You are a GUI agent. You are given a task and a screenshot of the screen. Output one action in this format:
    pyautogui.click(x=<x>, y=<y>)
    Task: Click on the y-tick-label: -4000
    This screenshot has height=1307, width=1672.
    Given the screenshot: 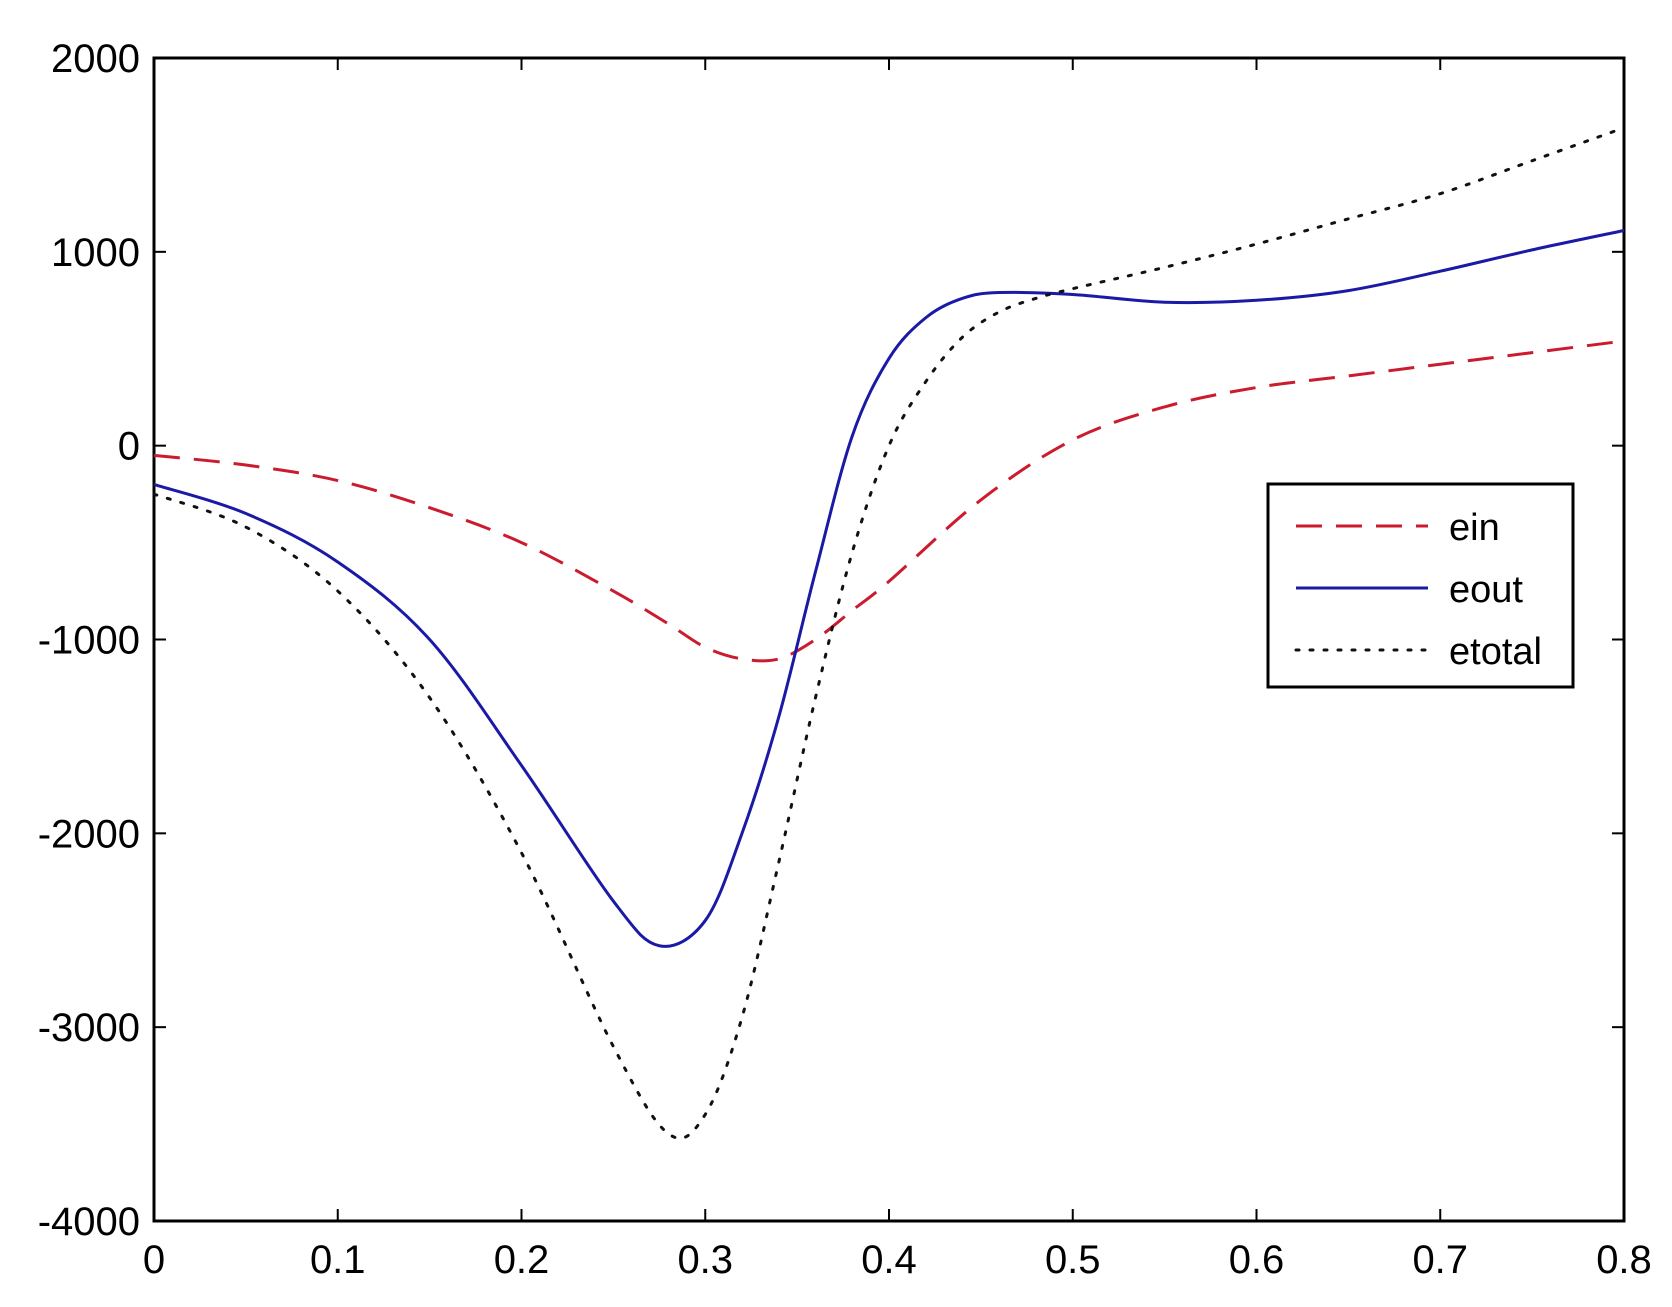 What is the action you would take?
    pyautogui.click(x=89, y=1222)
    